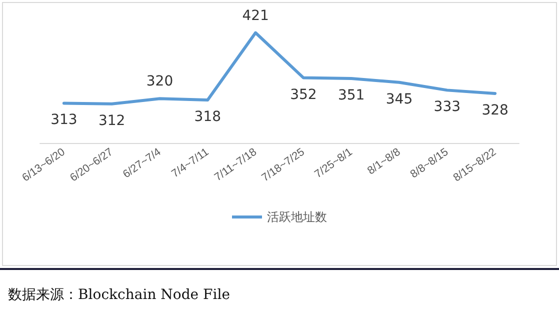 The image size is (559, 326). Describe the element at coordinates (399, 99) in the screenshot. I see `data-label: 345` at that location.